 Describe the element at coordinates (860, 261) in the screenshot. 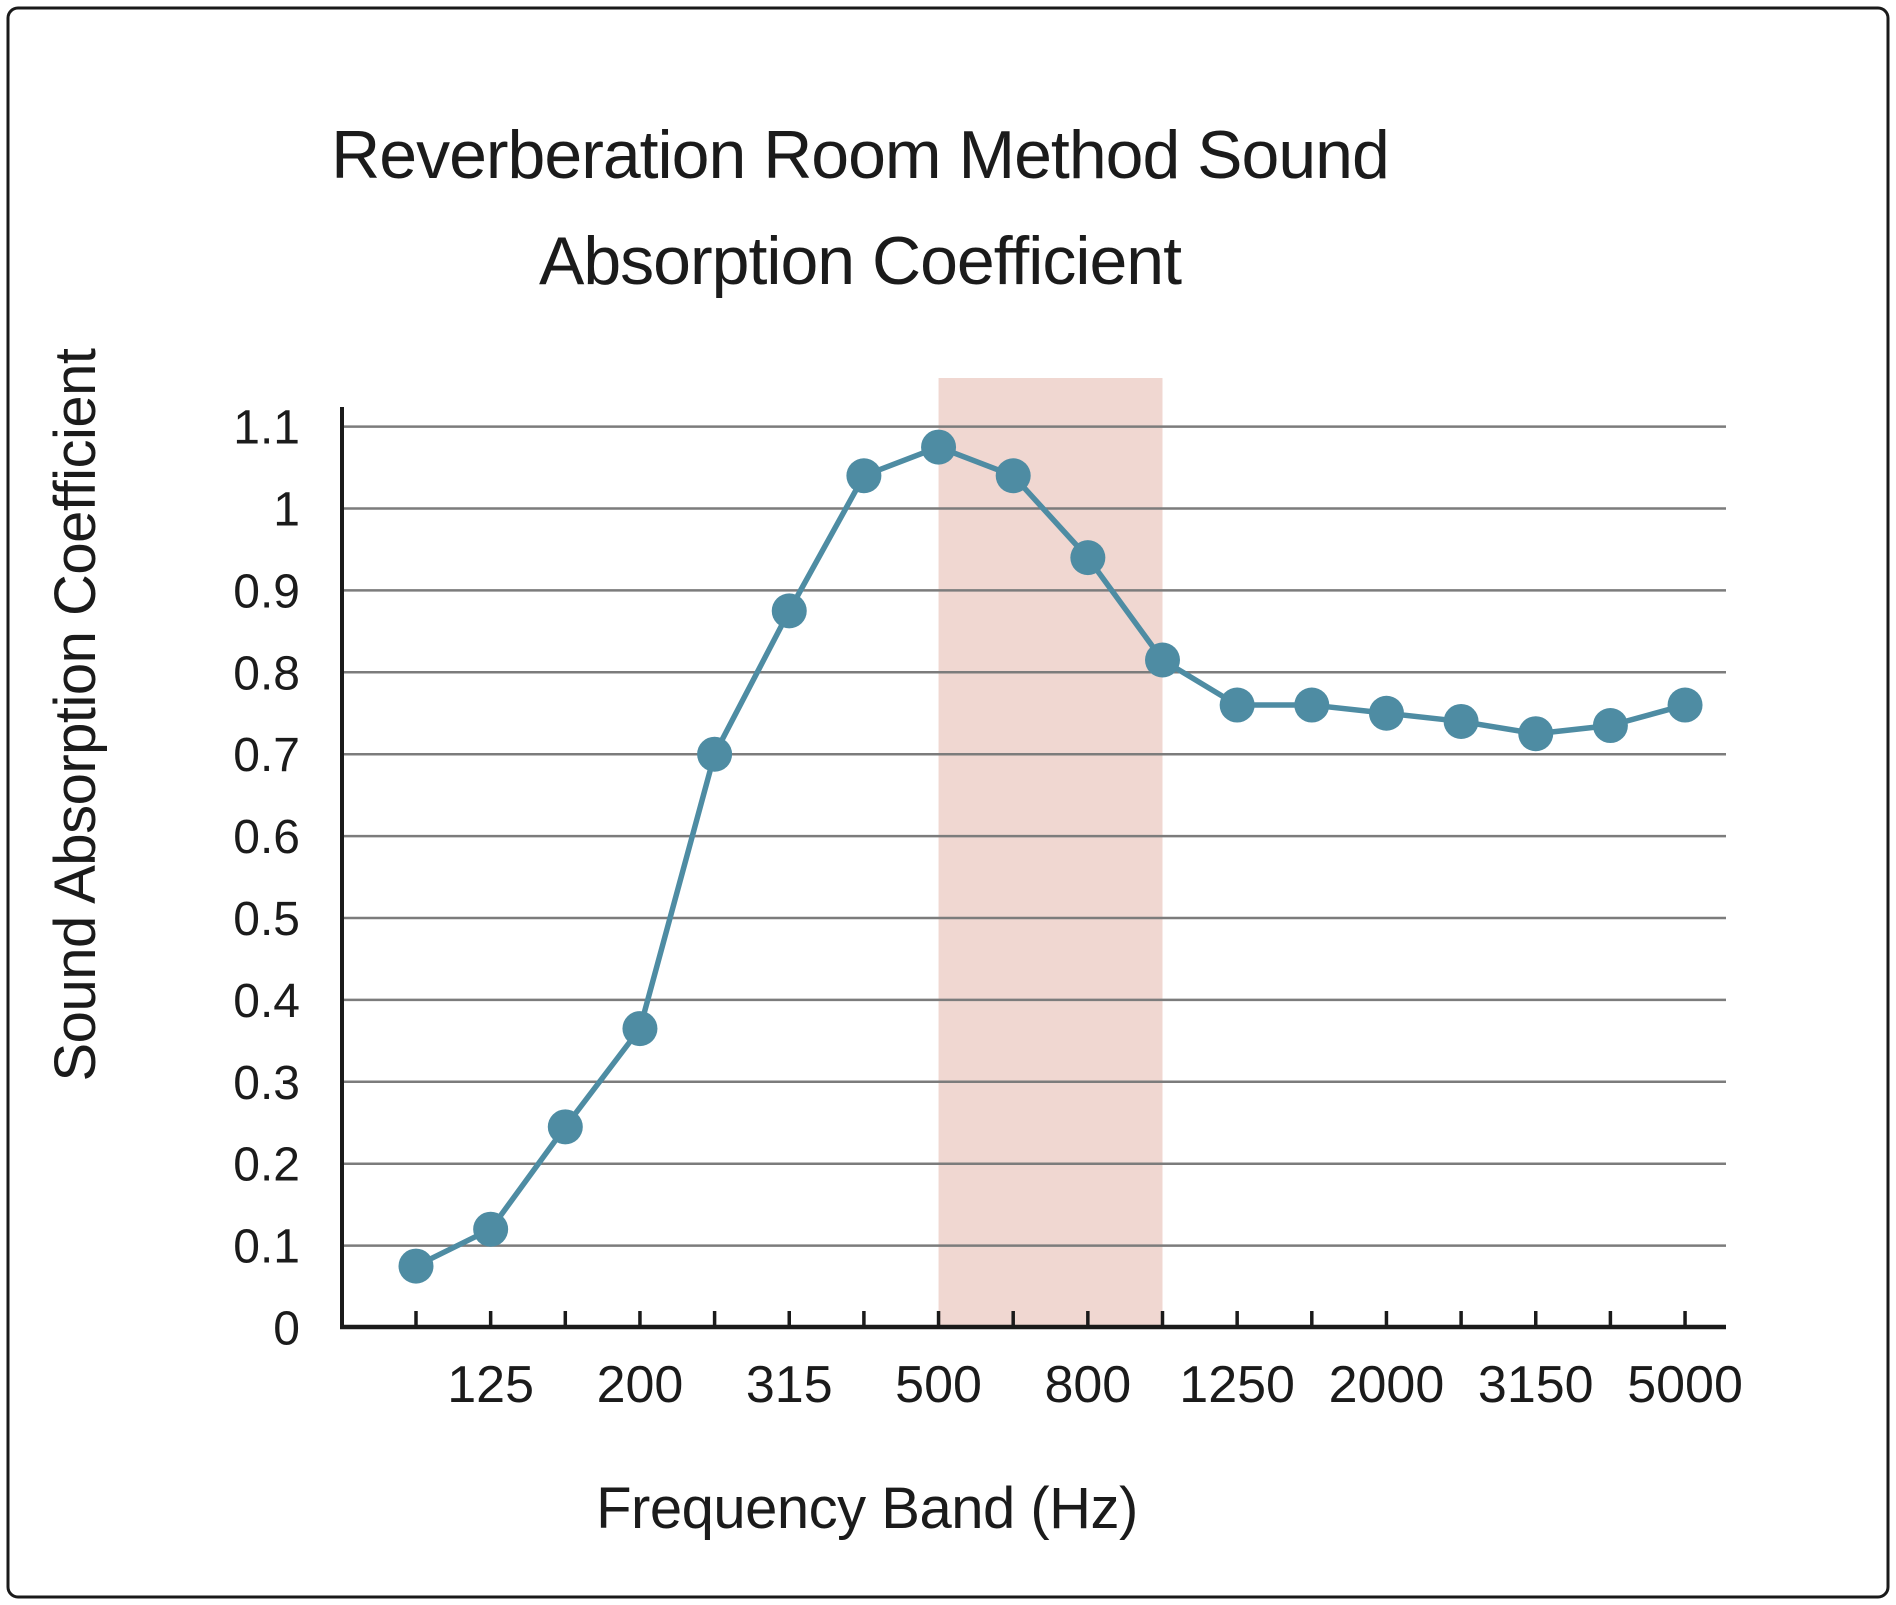

I see `chart-title-line2: Absorption Coefficient` at that location.